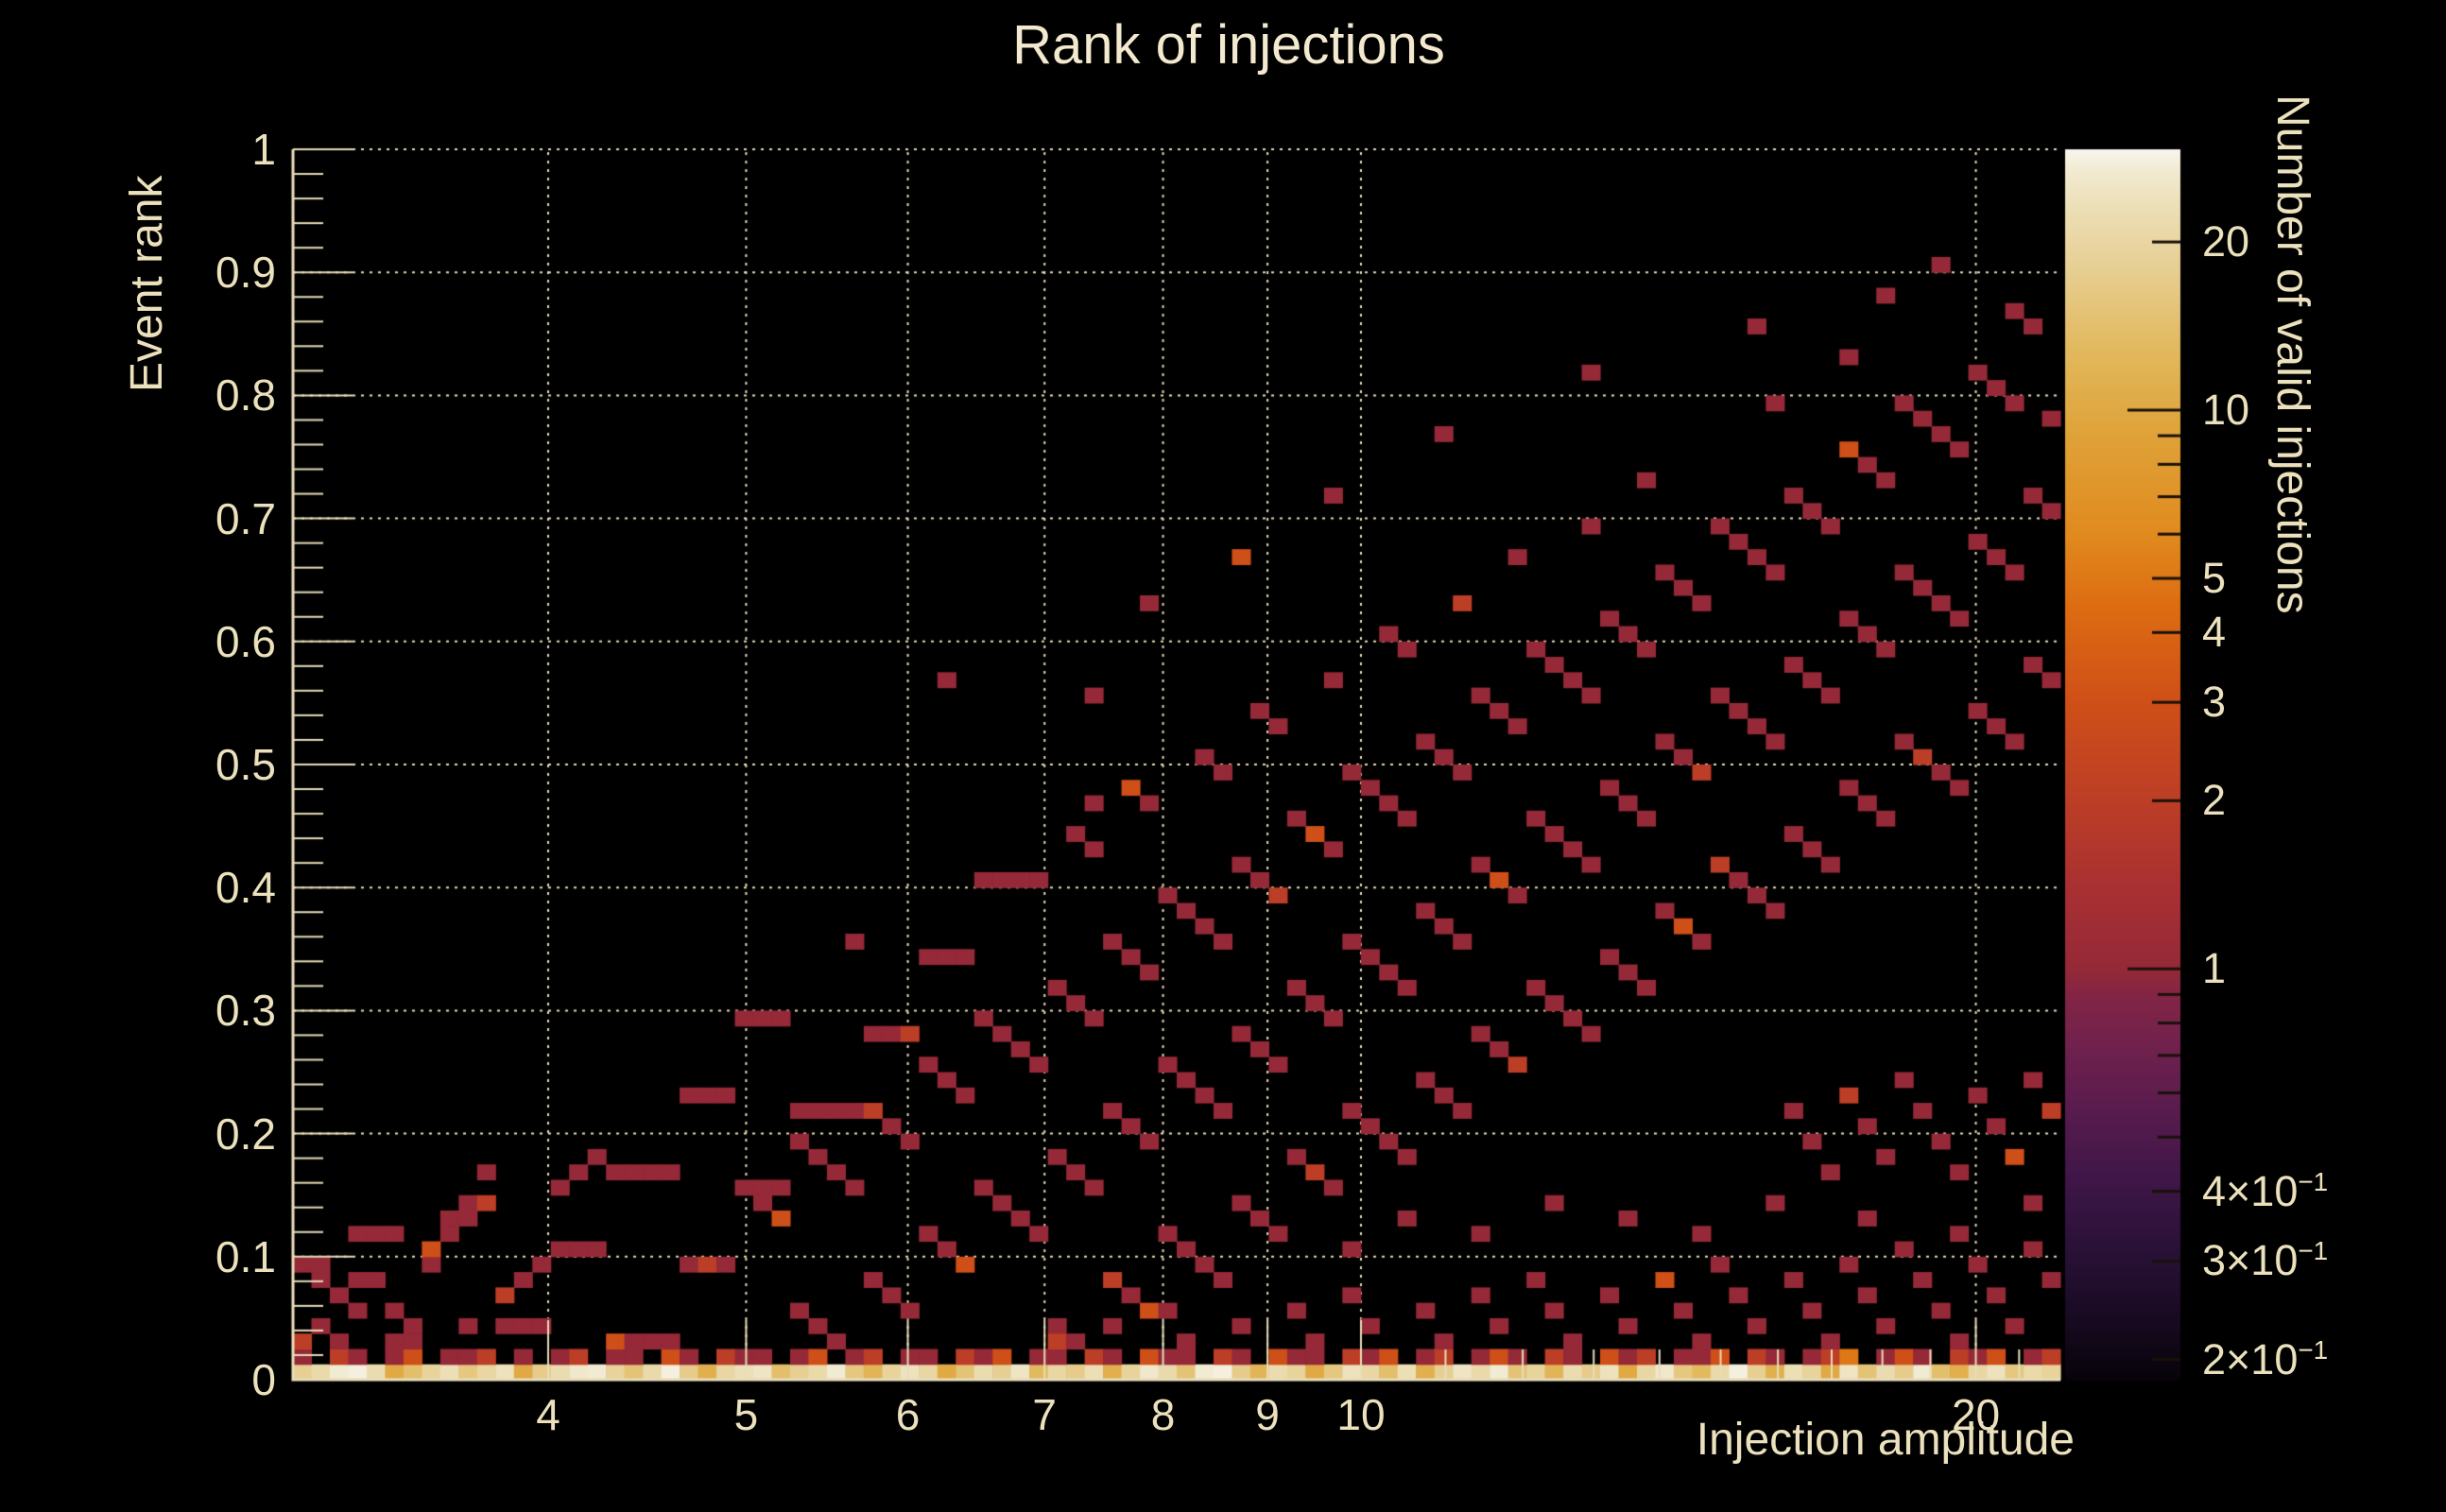 The image size is (2446, 1512). What do you see at coordinates (245, 1011) in the screenshot?
I see `y-tick-label: 0.3` at bounding box center [245, 1011].